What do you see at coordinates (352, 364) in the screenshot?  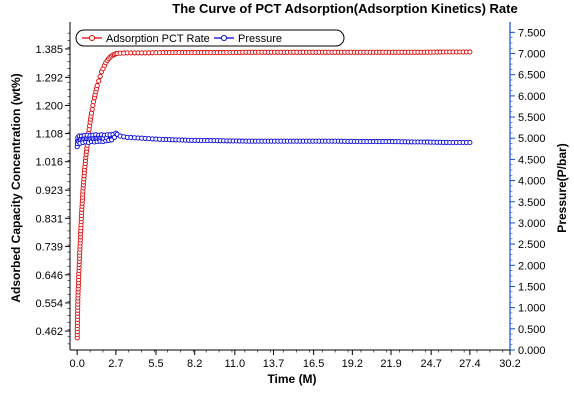 I see `x-tick-label: 19.2` at bounding box center [352, 364].